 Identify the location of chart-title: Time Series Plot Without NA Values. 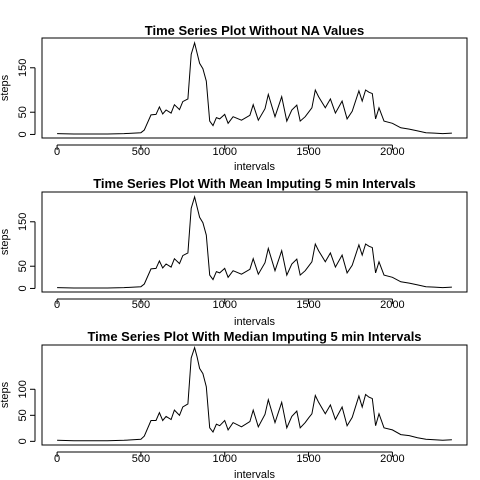
(255, 30).